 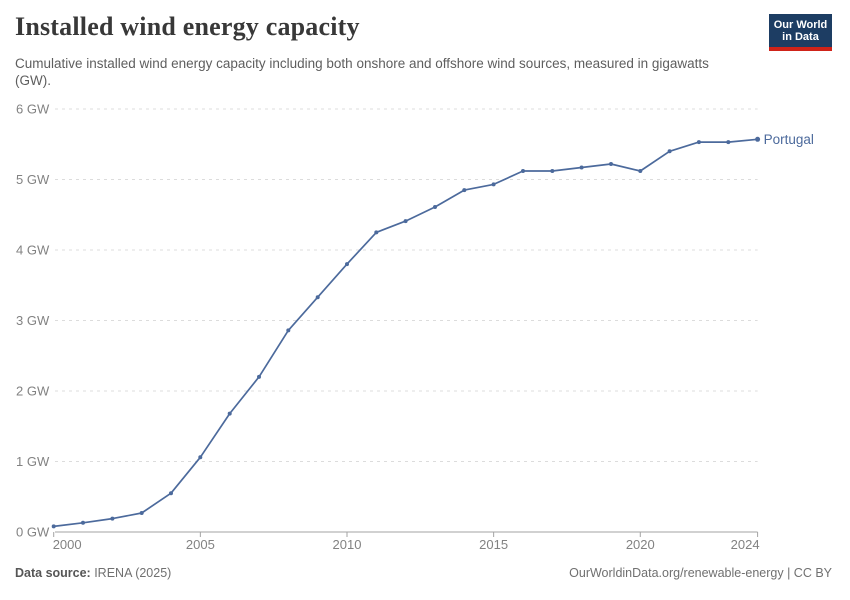 What do you see at coordinates (33, 461) in the screenshot?
I see `y-tick-label: 1 GW` at bounding box center [33, 461].